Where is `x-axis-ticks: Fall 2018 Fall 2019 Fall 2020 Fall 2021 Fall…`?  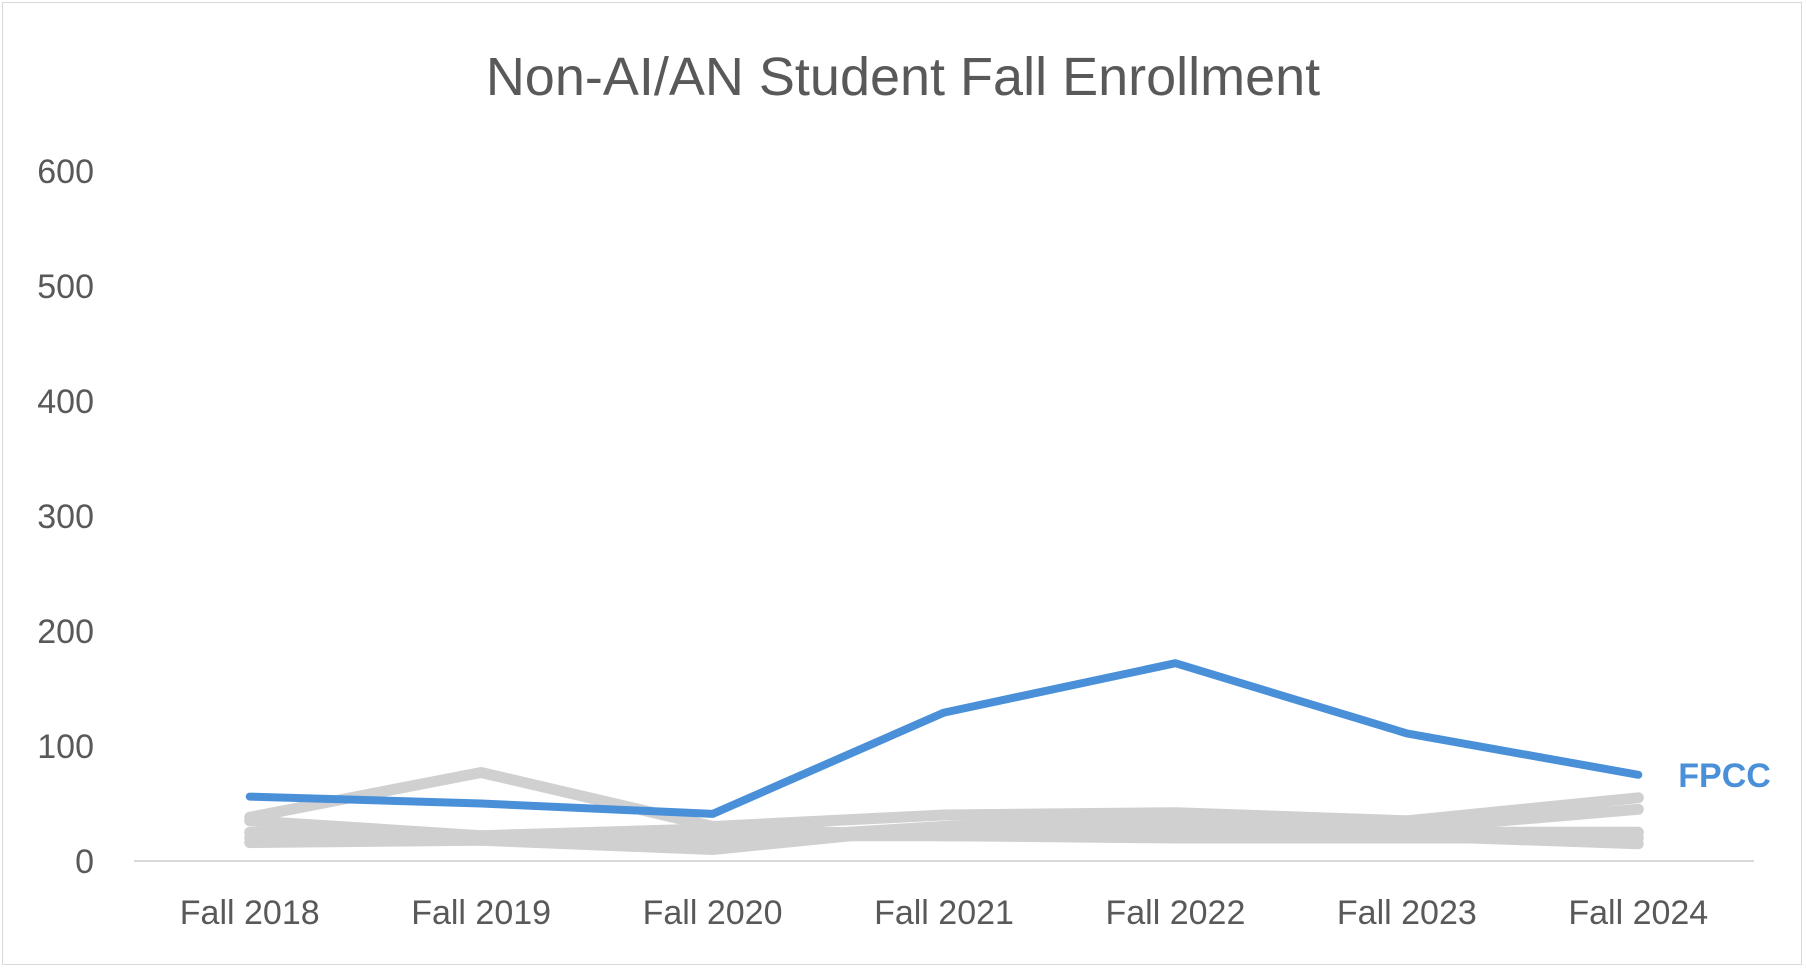 x-axis-ticks: Fall 2018 Fall 2019 Fall 2020 Fall 2021 Fall… is located at coordinates (944, 913).